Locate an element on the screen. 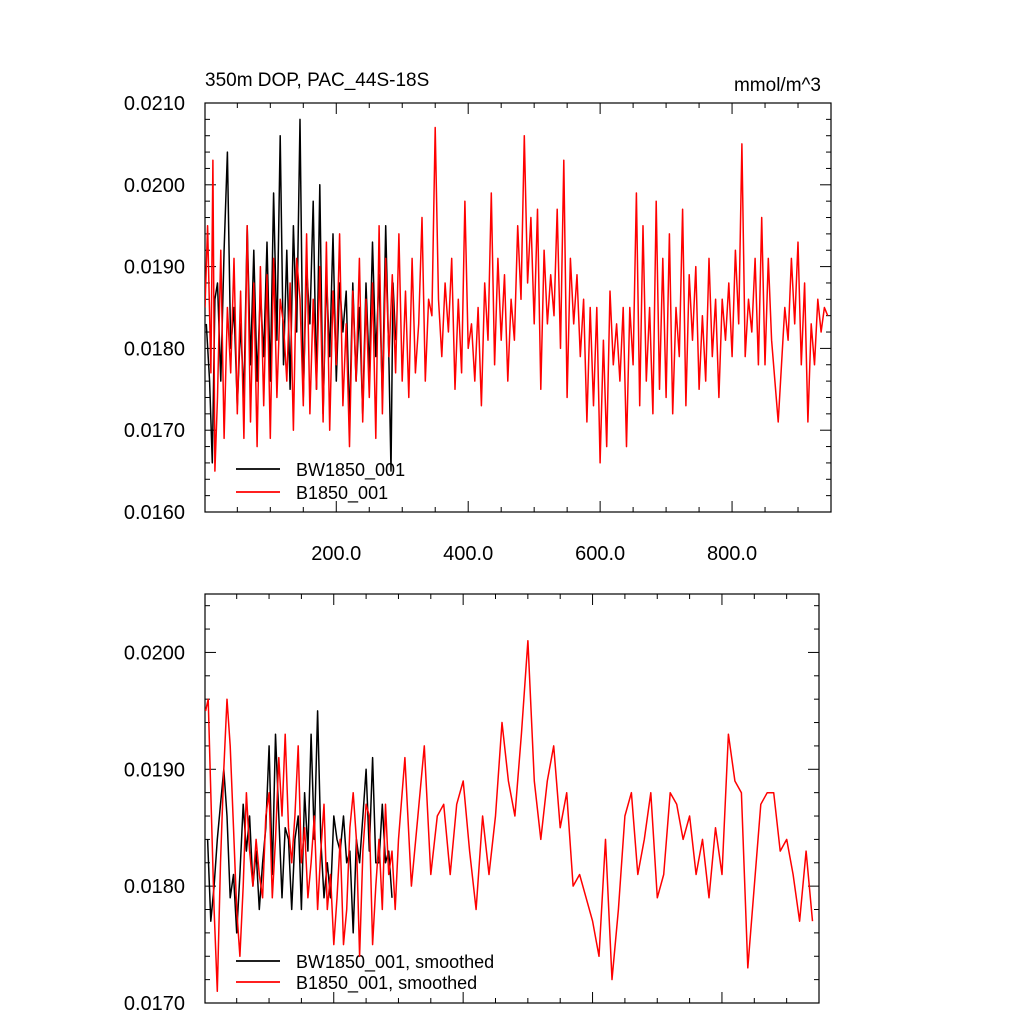 Image resolution: width=1024 pixels, height=1024 pixels. y-tick-label: 0.0160 is located at coordinates (154, 513).